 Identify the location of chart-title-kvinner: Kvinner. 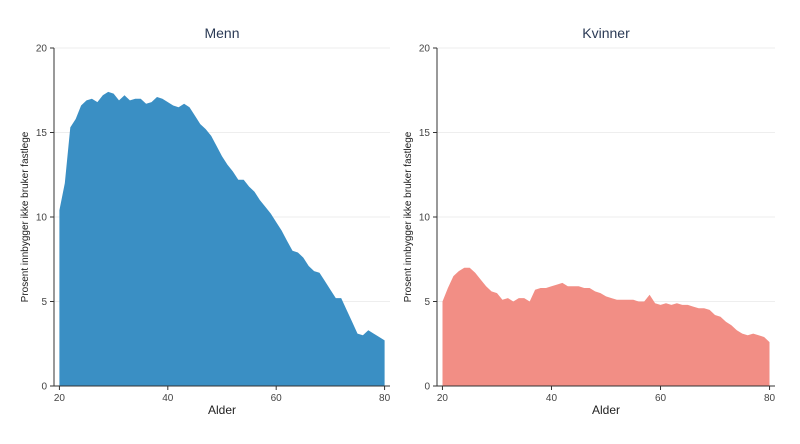
(606, 33).